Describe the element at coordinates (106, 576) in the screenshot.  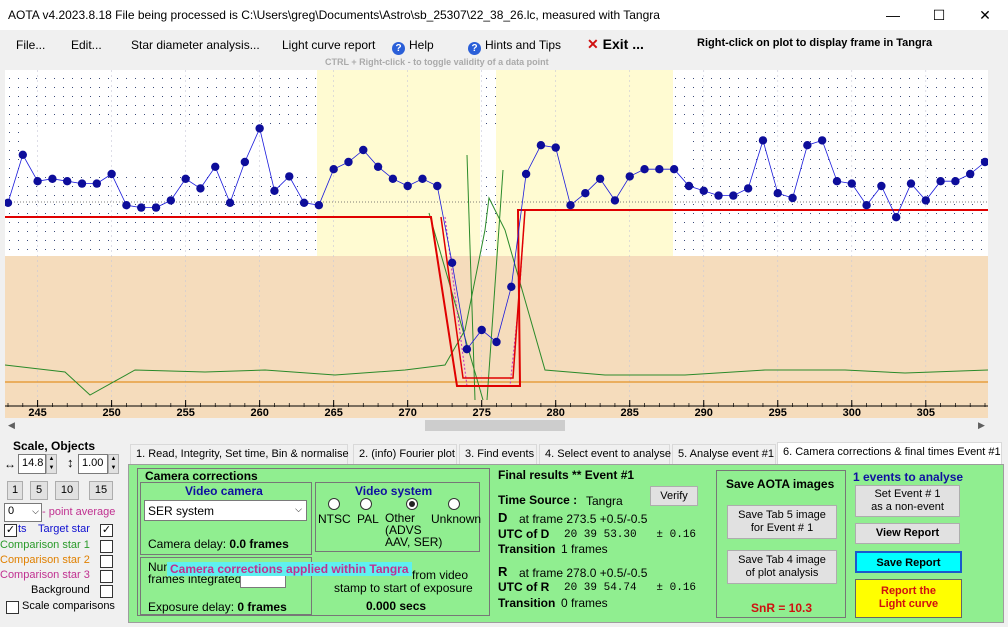
I see `comp3-checkbox` at that location.